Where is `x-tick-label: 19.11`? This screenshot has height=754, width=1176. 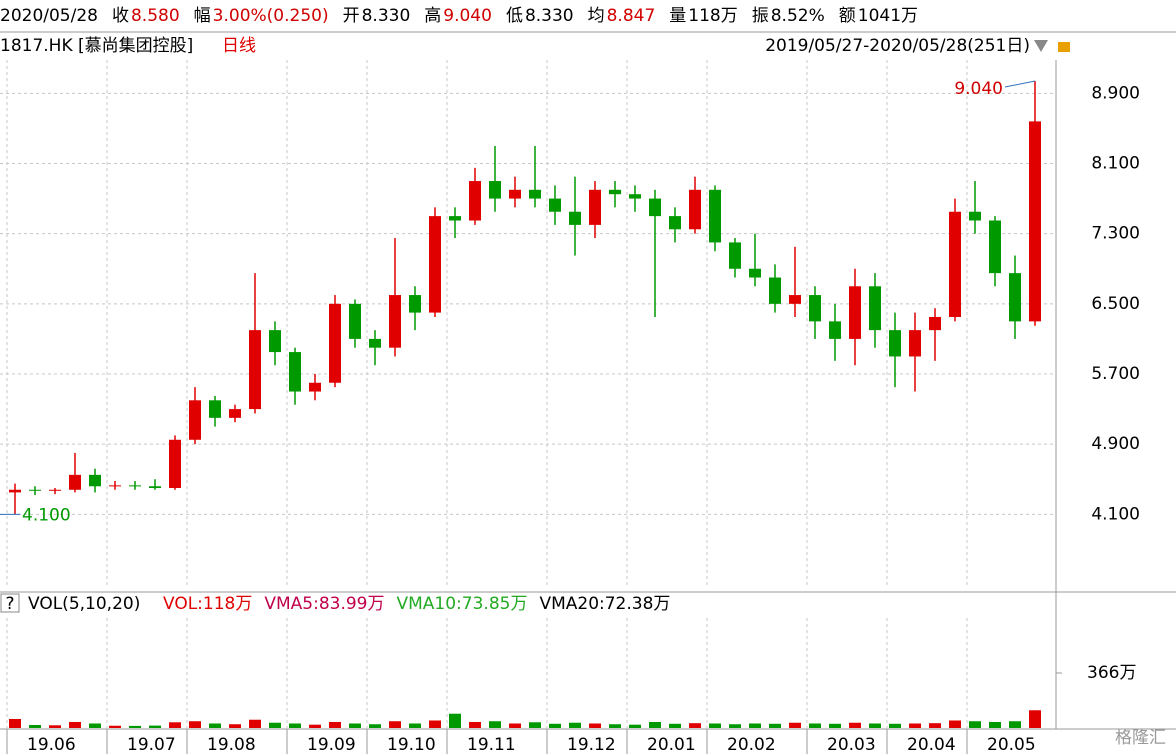 x-tick-label: 19.11 is located at coordinates (491, 744).